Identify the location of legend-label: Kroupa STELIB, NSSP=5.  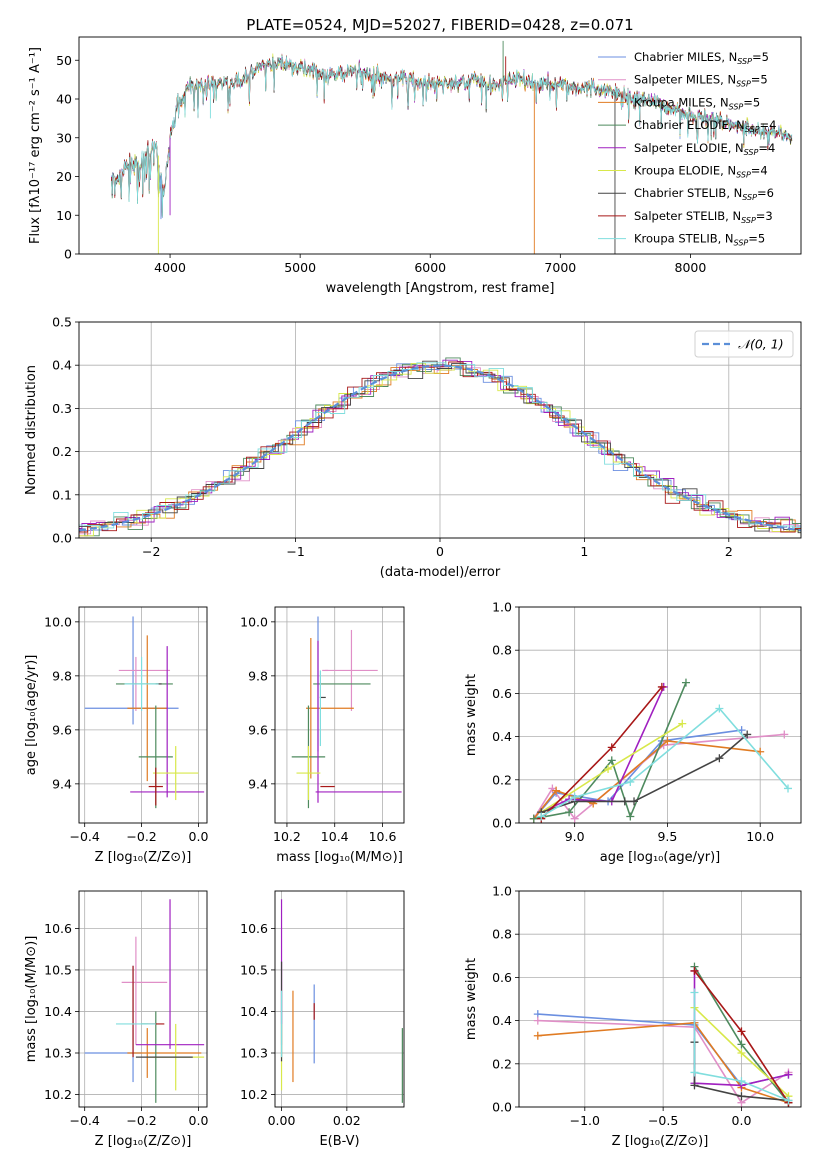
(699, 240).